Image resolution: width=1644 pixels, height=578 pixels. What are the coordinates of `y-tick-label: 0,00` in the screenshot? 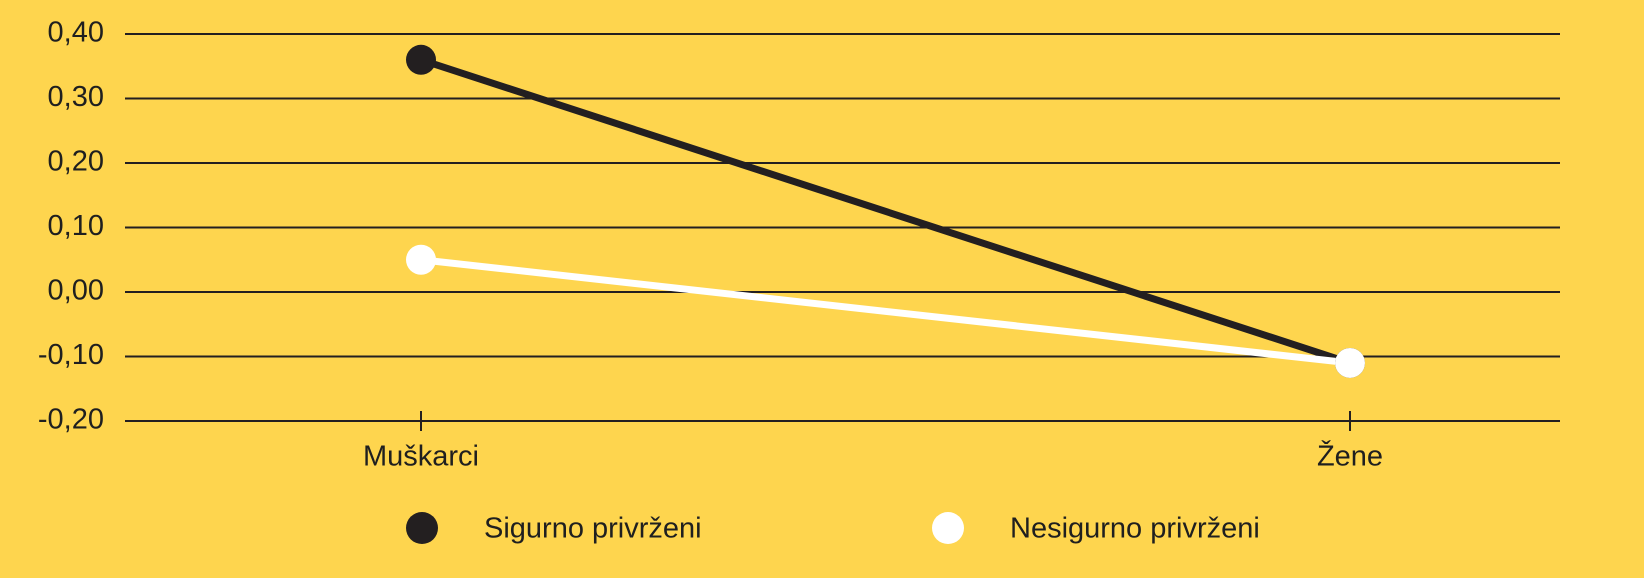 It's located at (76, 291).